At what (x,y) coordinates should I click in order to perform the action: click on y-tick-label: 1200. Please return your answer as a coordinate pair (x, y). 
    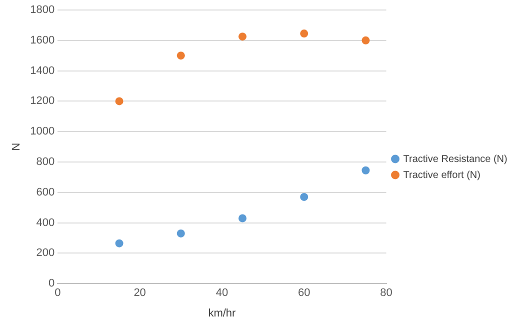
    Looking at the image, I should click on (42, 101).